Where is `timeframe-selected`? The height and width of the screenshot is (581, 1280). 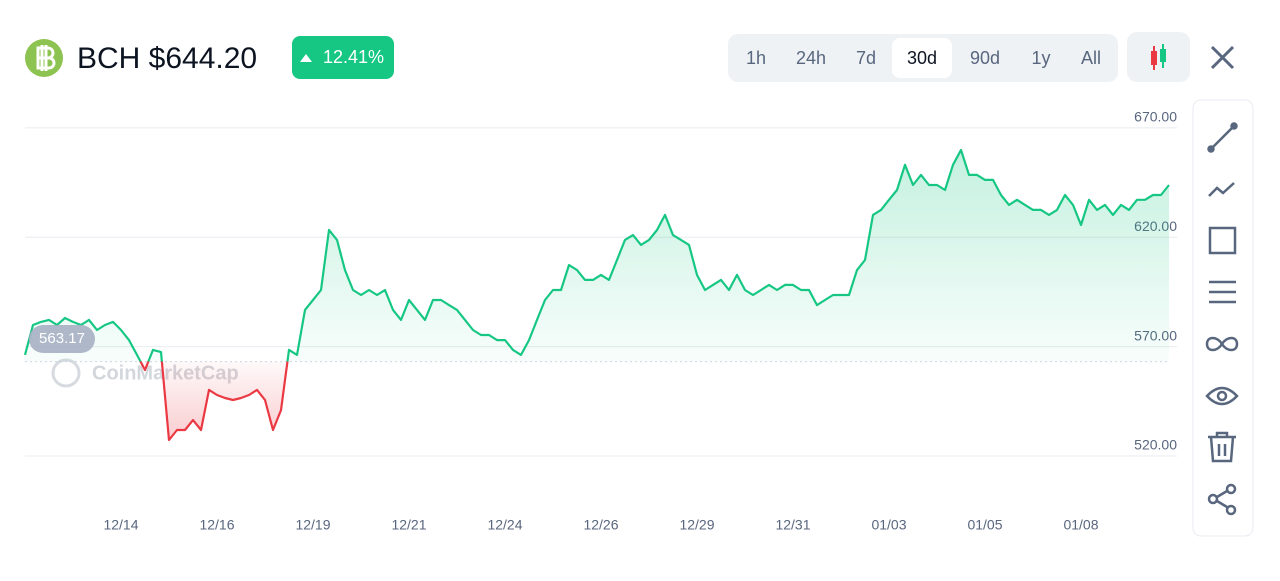 timeframe-selected is located at coordinates (922, 58).